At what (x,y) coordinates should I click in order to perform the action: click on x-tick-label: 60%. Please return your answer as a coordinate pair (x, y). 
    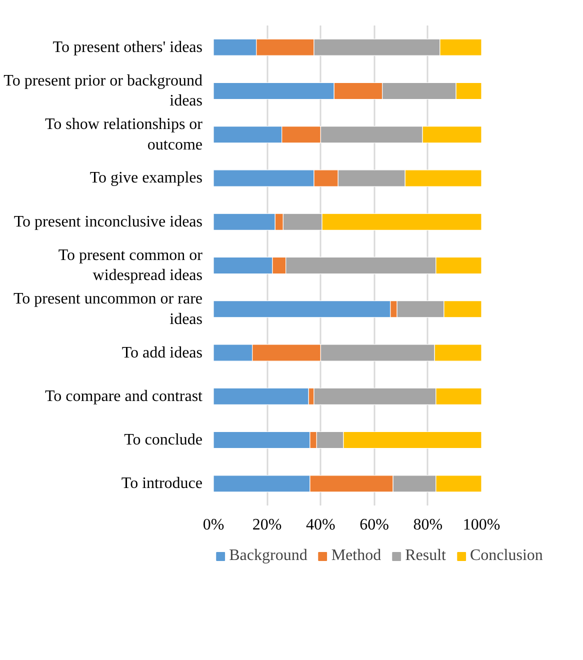
    Looking at the image, I should click on (374, 525).